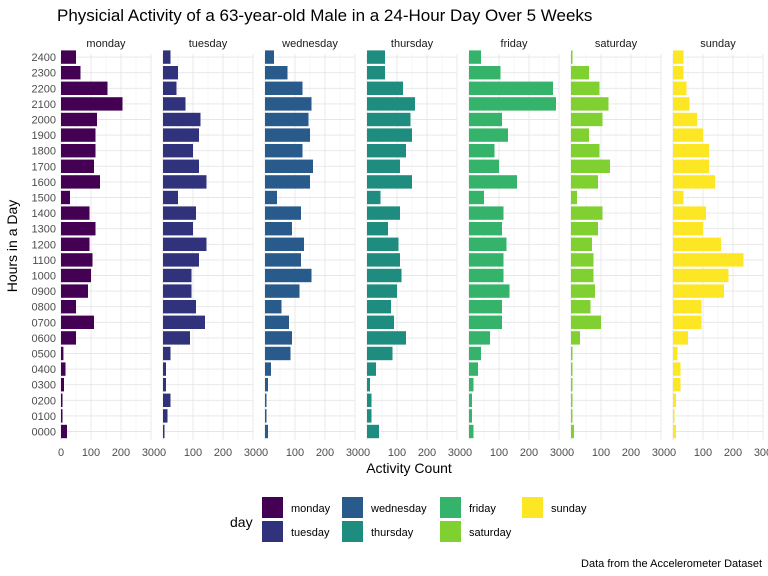  I want to click on bar-wednesday-1900, so click(287, 135).